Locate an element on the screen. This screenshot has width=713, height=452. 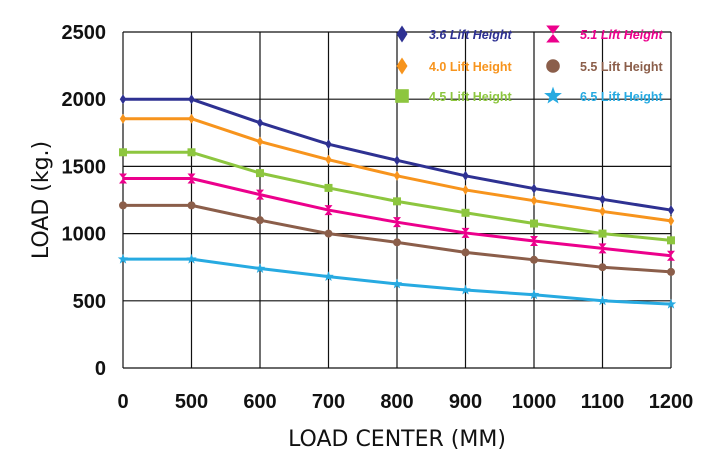
y-tick-labels: 0 500 1000 1500 2000 2500 is located at coordinates (84, 201).